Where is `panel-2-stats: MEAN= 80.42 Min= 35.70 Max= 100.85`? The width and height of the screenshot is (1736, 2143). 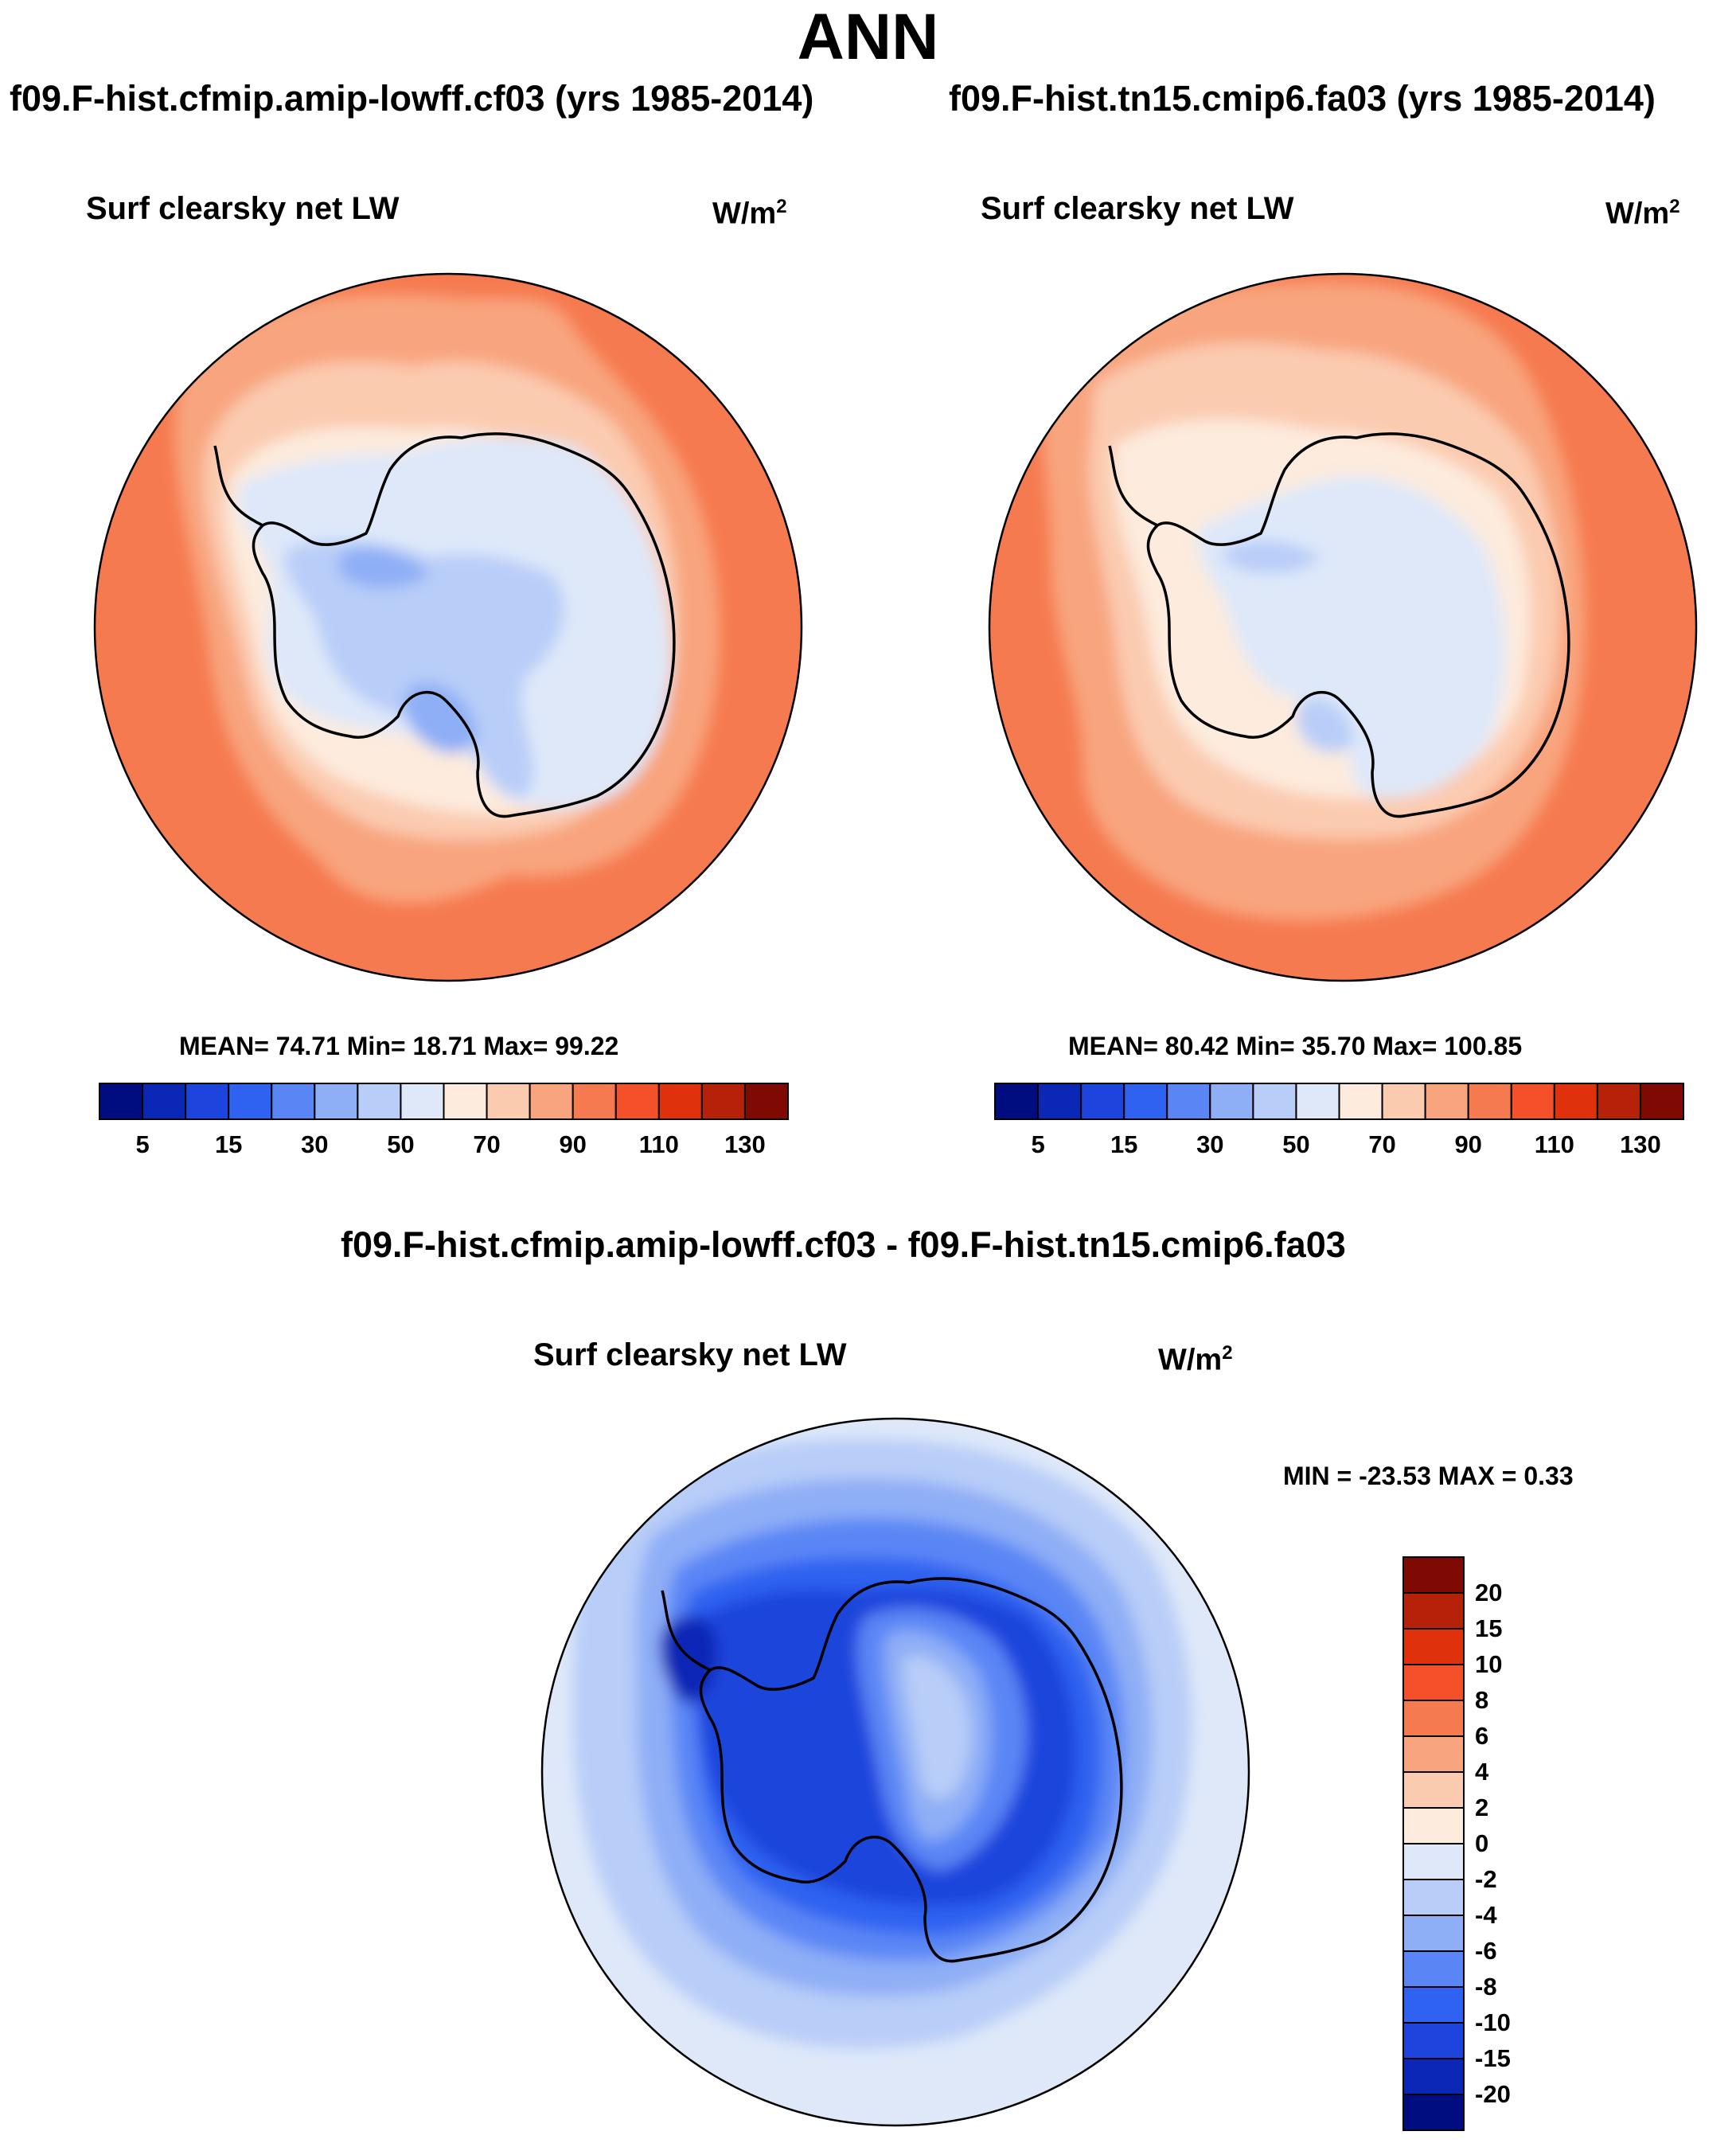
panel-2-stats: MEAN= 80.42 Min= 35.70 Max= 100.85 is located at coordinates (1295, 1046).